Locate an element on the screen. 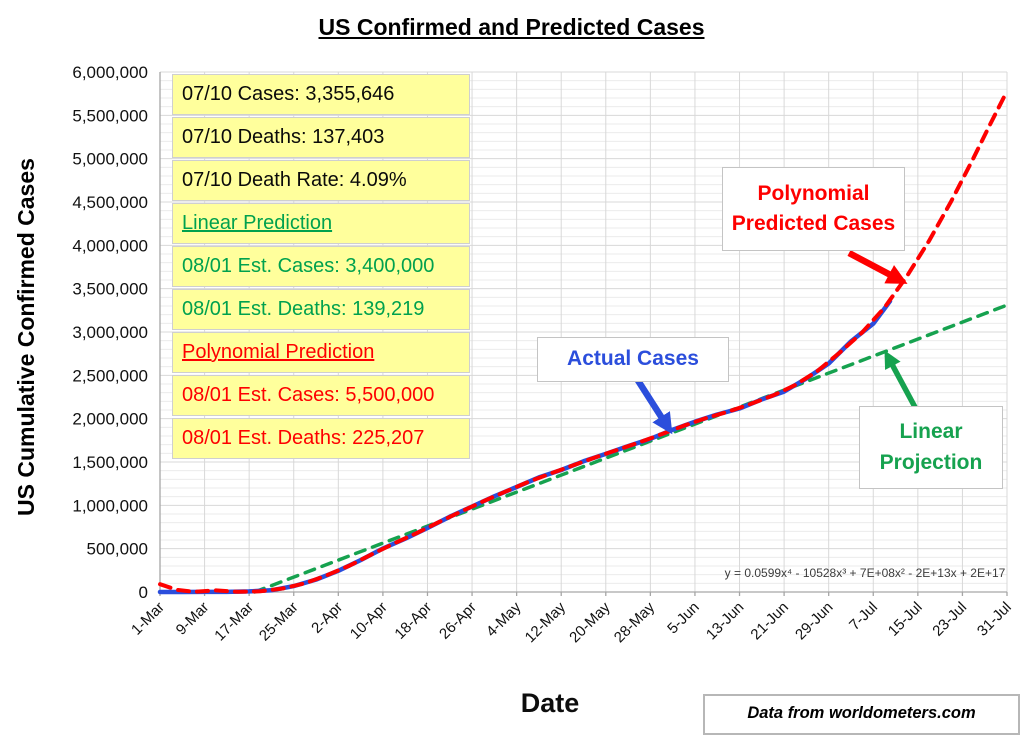  svg-text: 25-Mar is located at coordinates (279, 622).